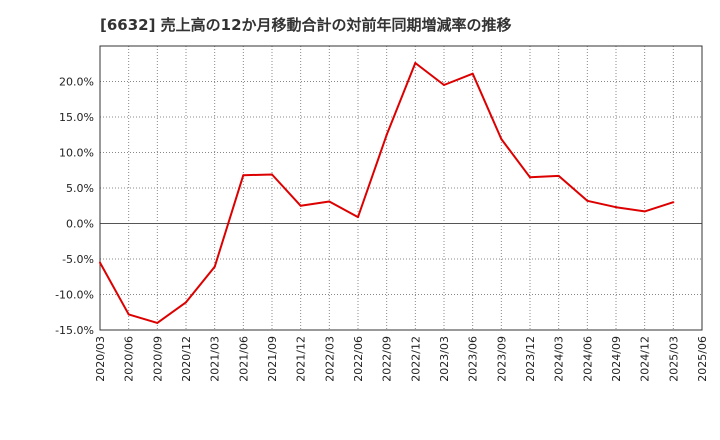  What do you see at coordinates (76, 82) in the screenshot?
I see `y-tick-label: 20.0%` at bounding box center [76, 82].